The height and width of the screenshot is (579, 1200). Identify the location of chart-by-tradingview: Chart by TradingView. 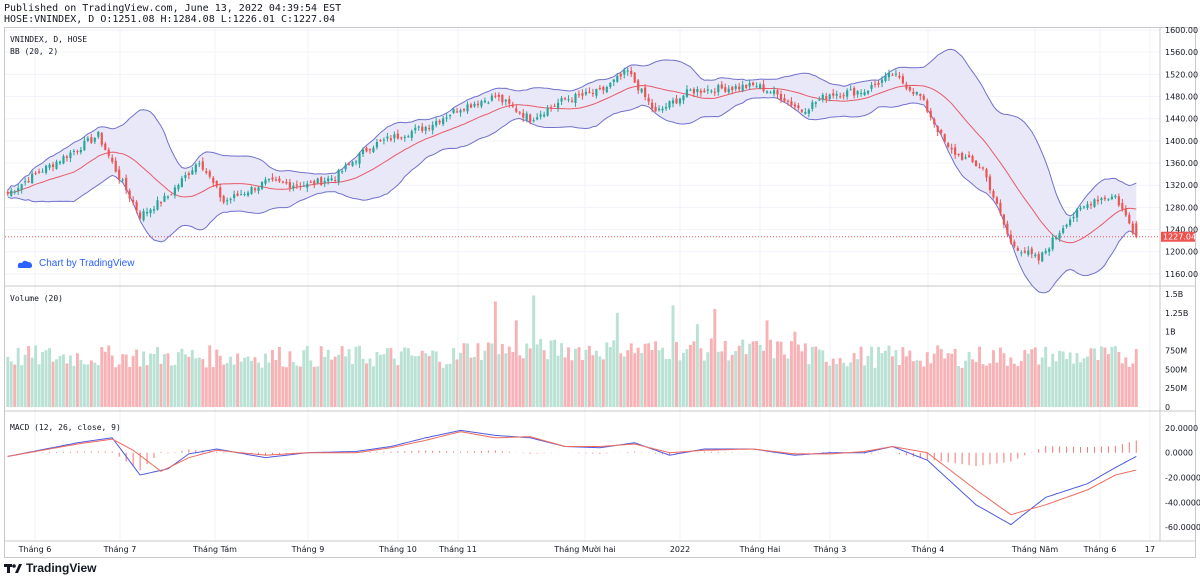
(75, 263).